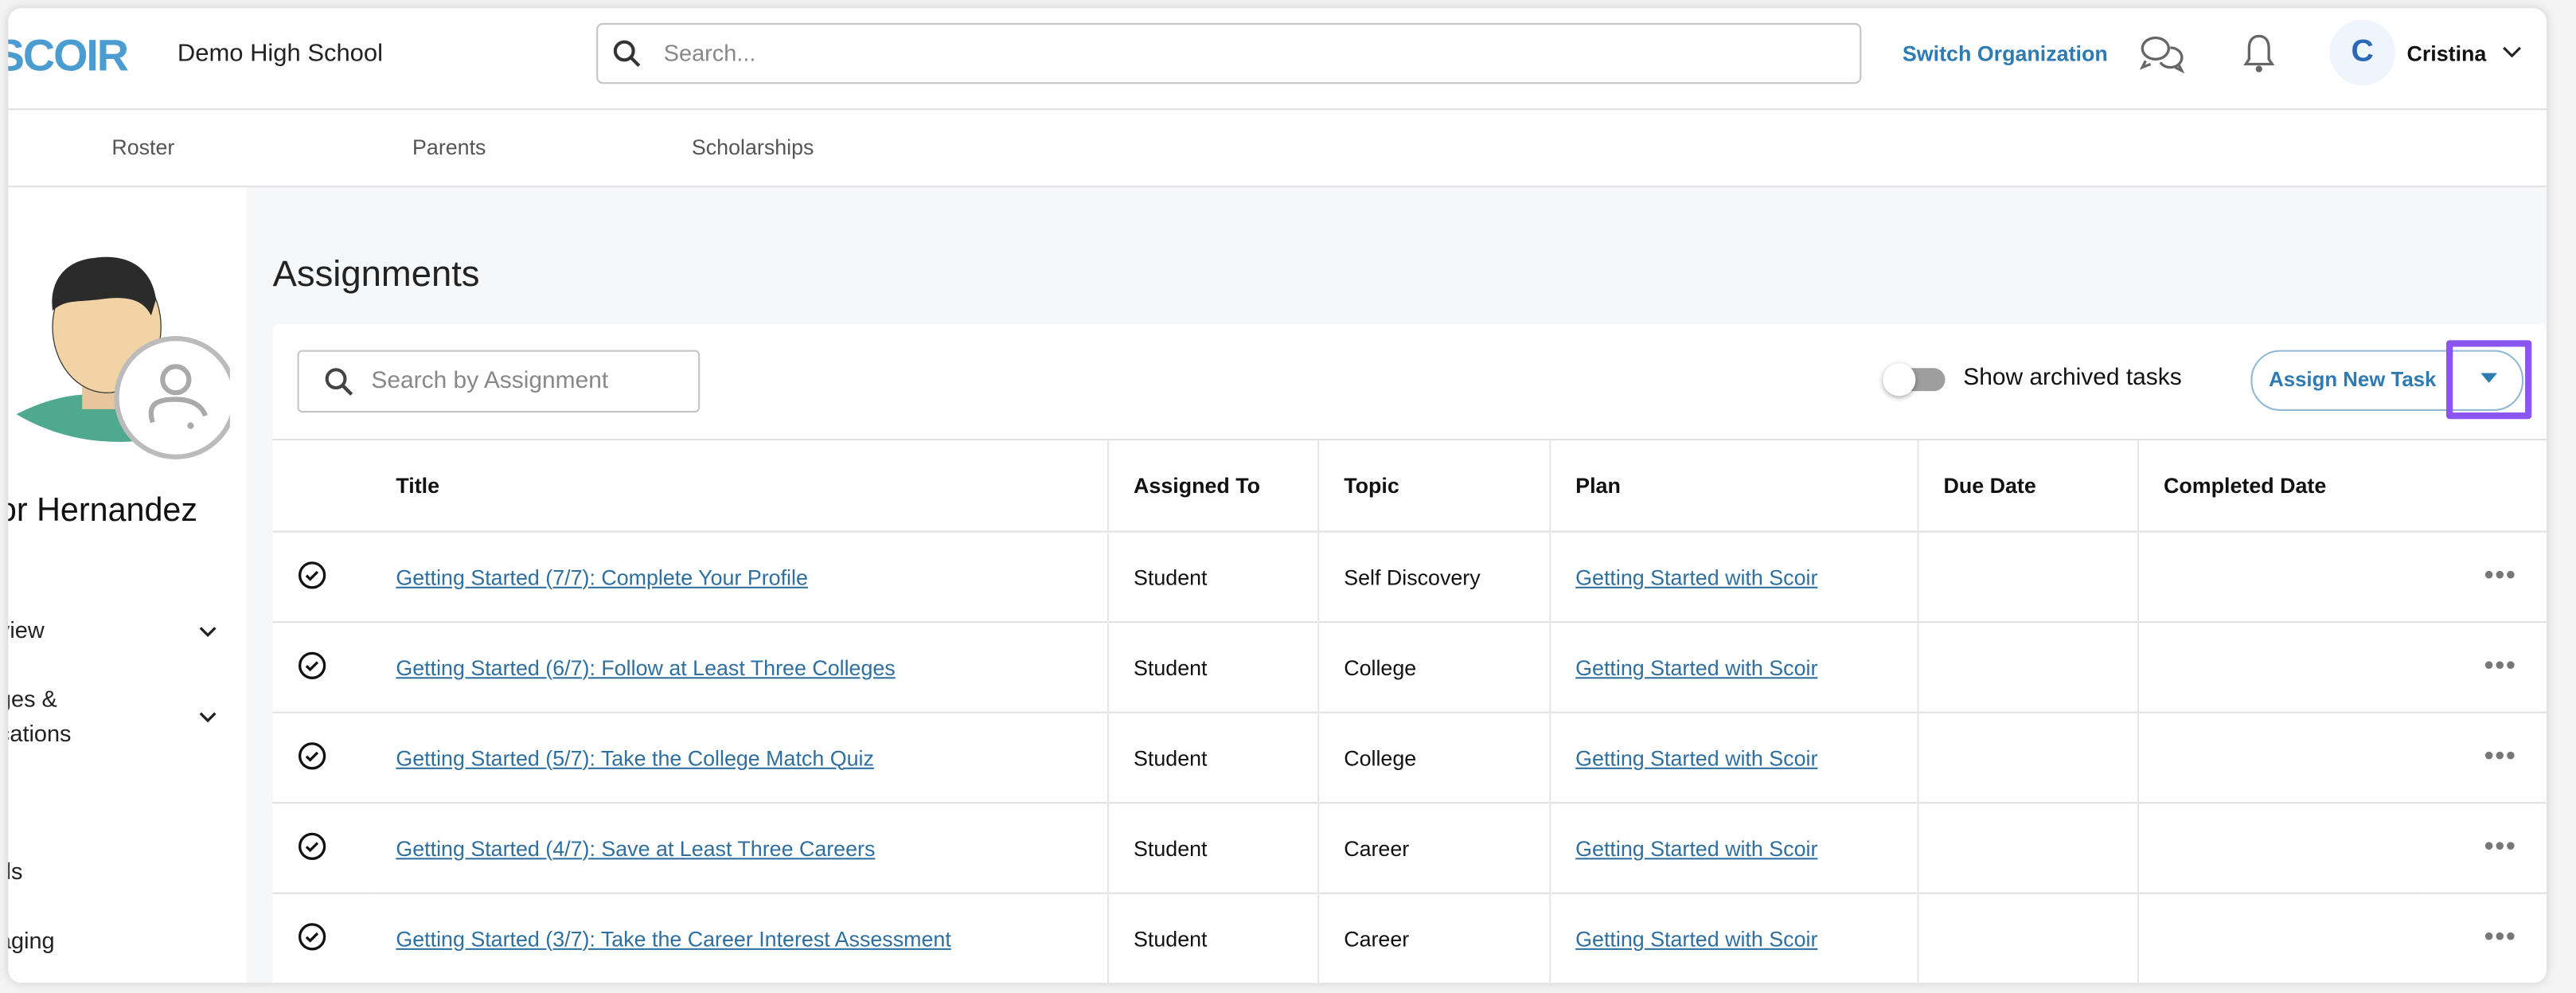  I want to click on sidebar-item-overview: view, so click(26, 629).